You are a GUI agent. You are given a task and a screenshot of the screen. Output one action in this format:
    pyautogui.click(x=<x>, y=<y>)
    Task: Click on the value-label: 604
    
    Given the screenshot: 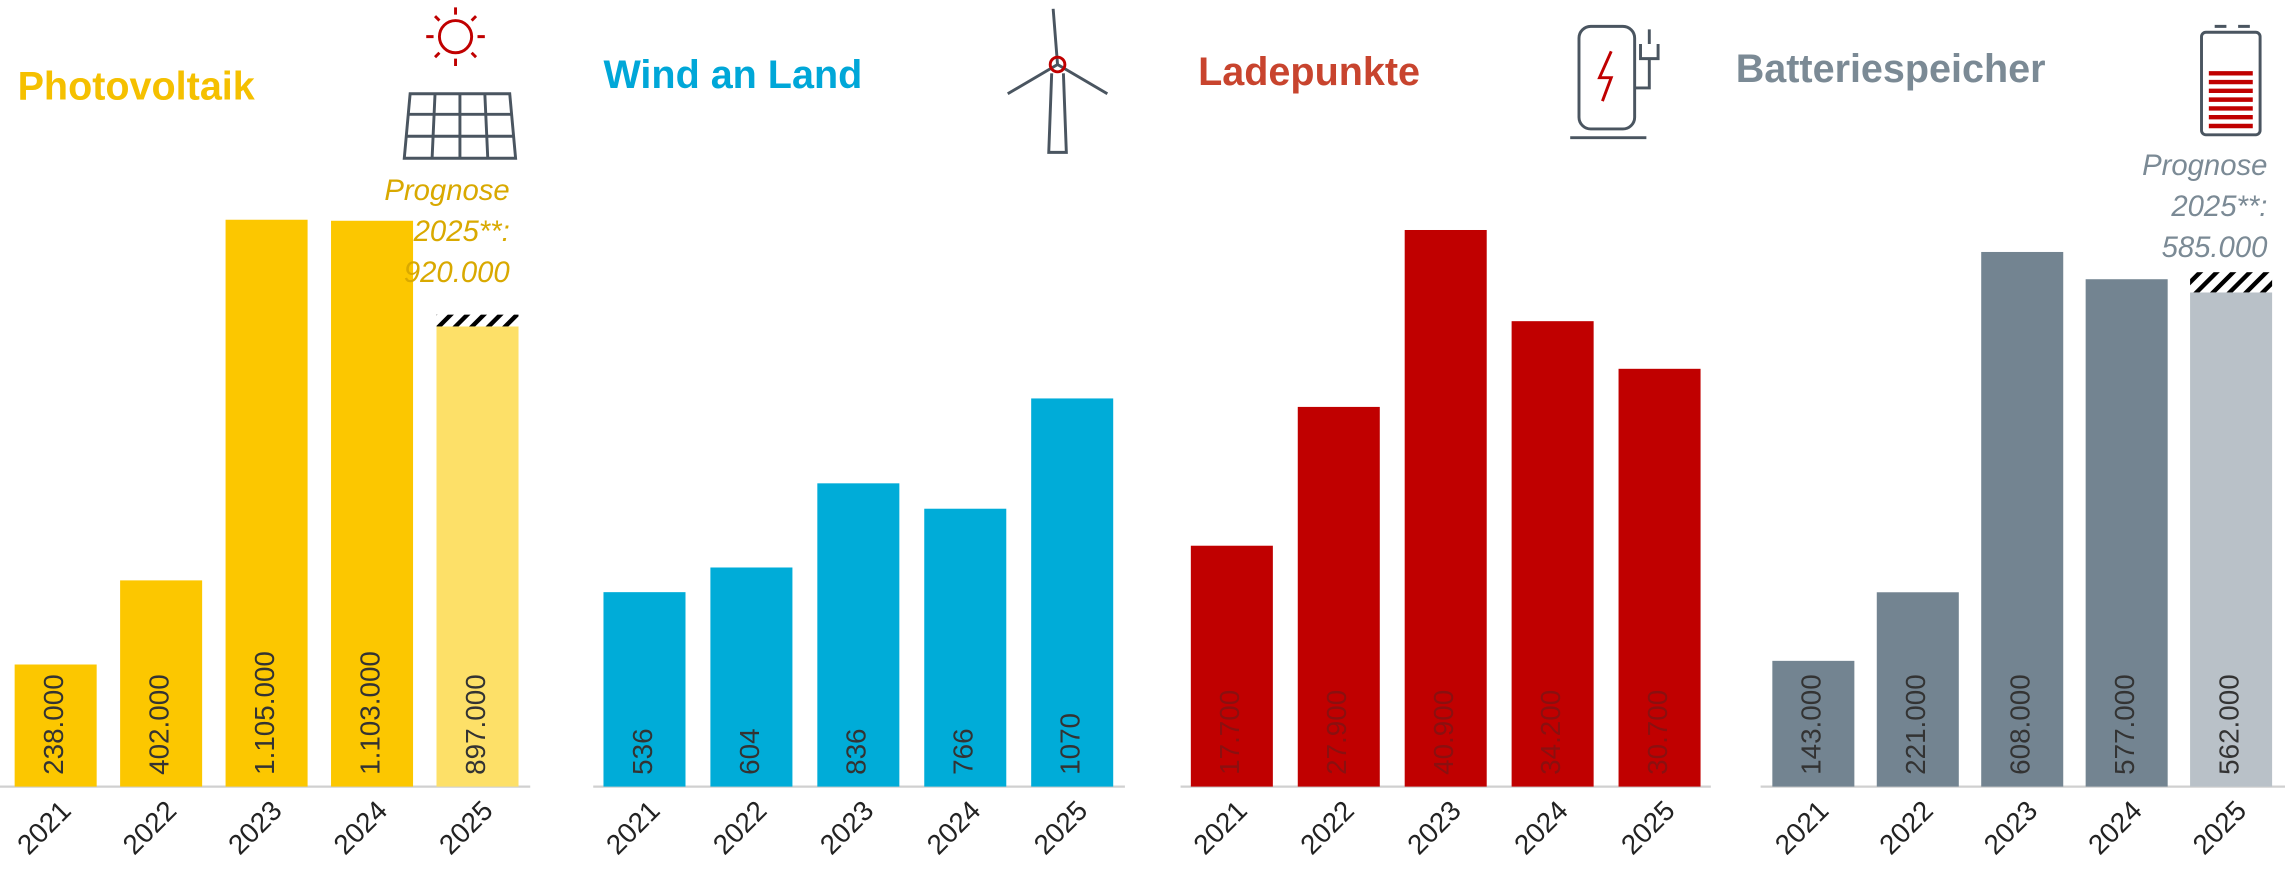 What is the action you would take?
    pyautogui.click(x=749, y=751)
    